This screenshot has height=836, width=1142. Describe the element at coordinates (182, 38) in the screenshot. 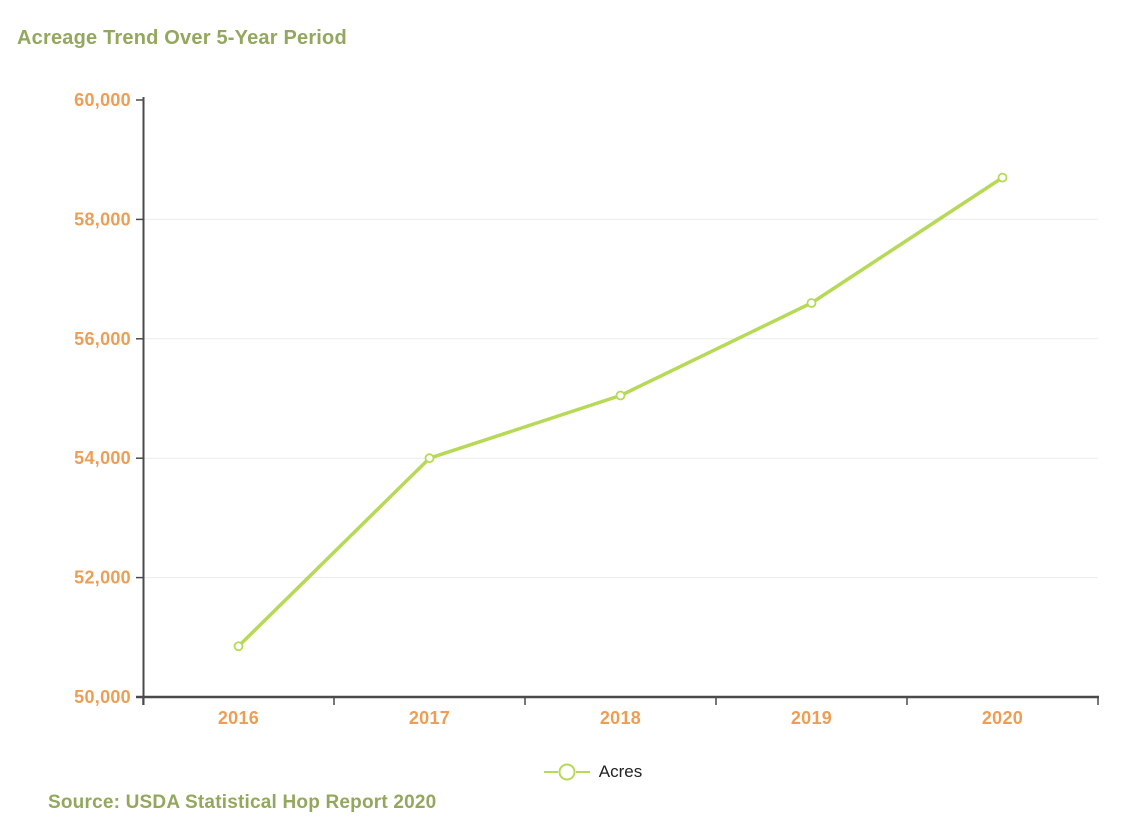

I see `chart-title: Acreage Trend Over 5-Year Period` at that location.